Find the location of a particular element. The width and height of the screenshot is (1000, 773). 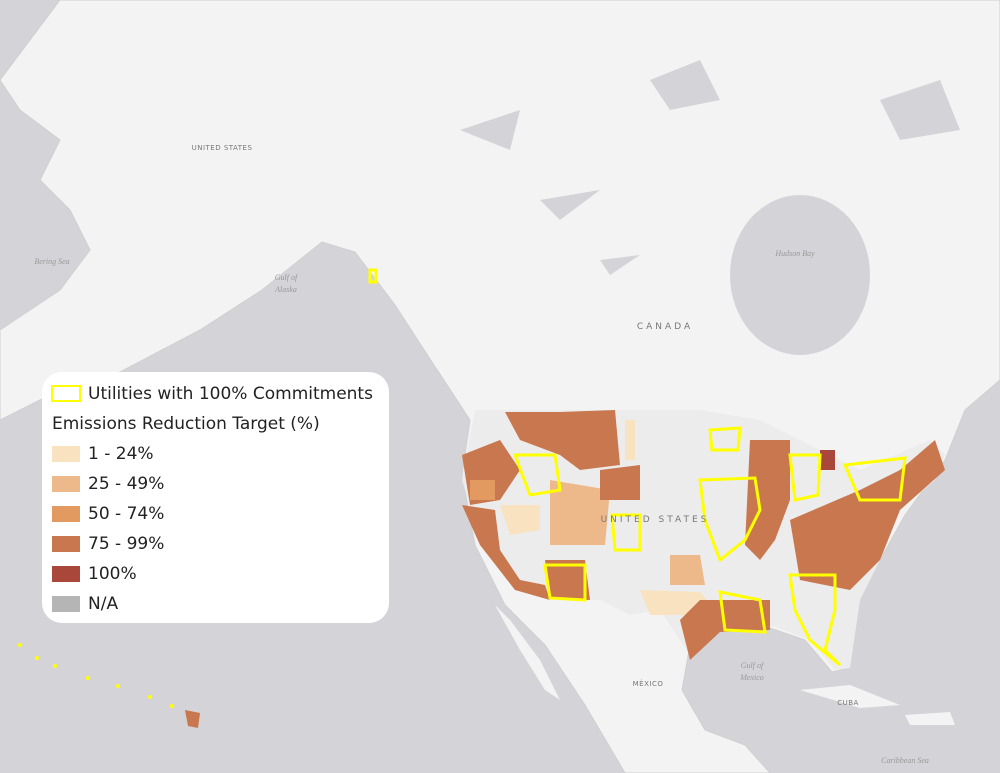

legend-label: 75 - 99% is located at coordinates (126, 544).